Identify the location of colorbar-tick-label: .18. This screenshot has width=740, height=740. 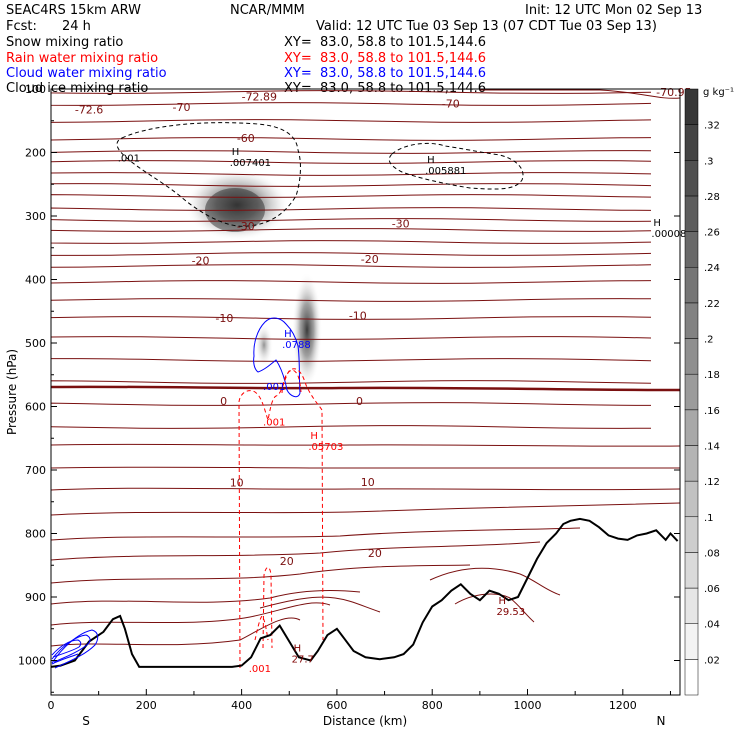
(712, 375).